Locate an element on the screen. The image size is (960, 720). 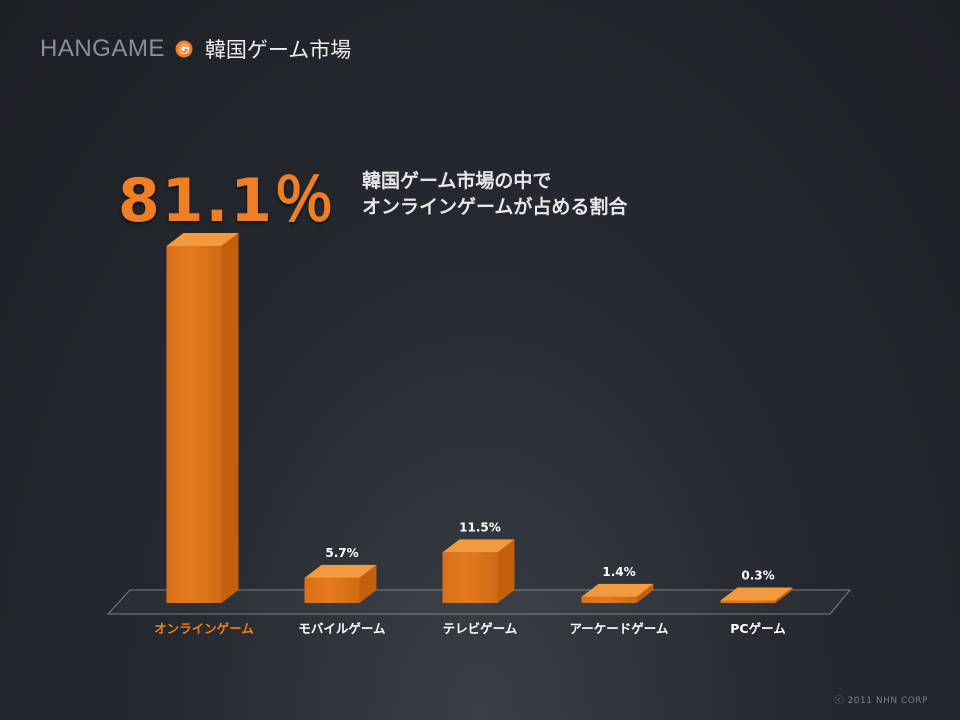
highlight-description: 韓国ゲーム市場の中で オンラインゲームが占める割合 is located at coordinates (494, 194).